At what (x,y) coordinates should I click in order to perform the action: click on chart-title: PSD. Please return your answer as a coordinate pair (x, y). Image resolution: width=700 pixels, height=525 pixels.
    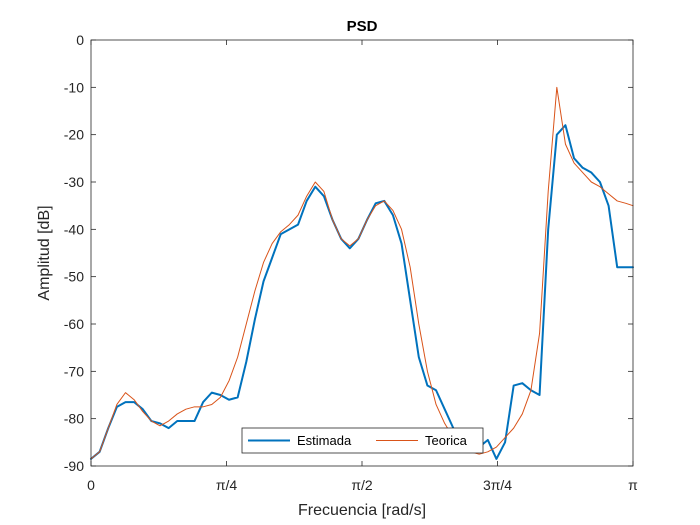
    Looking at the image, I should click on (362, 26).